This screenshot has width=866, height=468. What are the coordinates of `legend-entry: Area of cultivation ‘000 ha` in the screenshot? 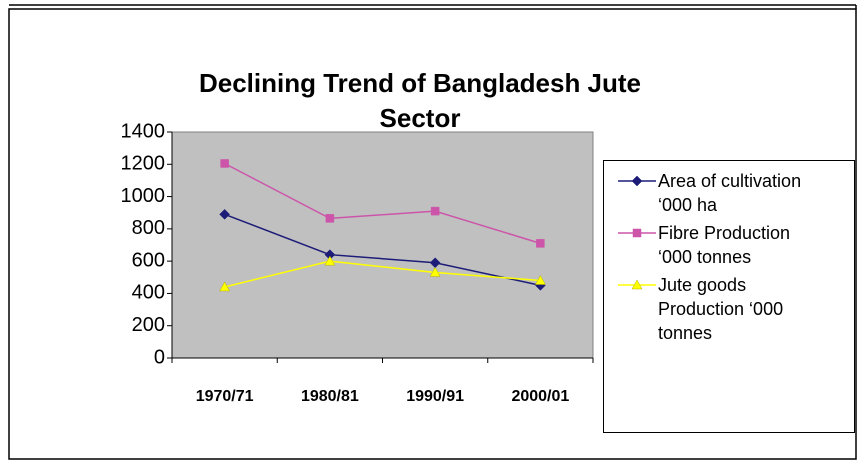 It's located at (730, 193).